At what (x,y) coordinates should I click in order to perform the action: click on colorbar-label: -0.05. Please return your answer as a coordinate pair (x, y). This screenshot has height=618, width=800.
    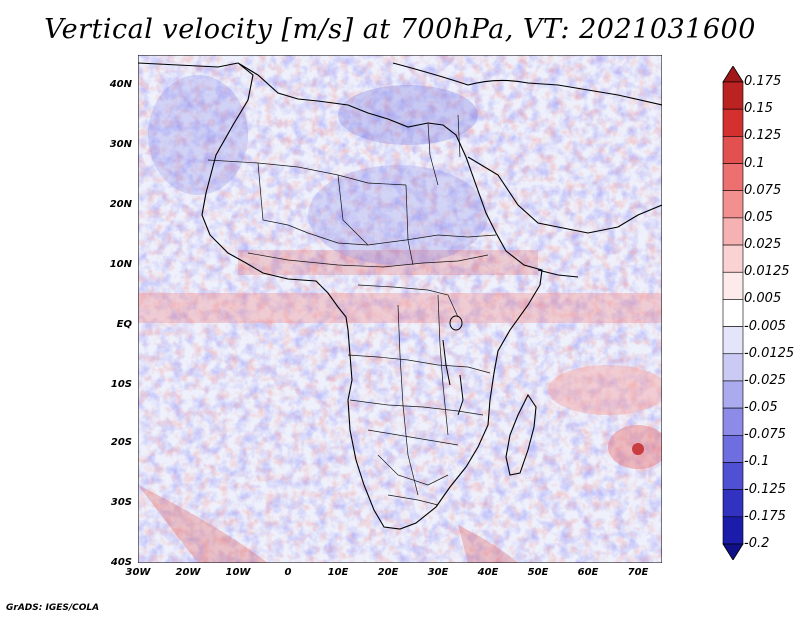
    Looking at the image, I should click on (761, 408).